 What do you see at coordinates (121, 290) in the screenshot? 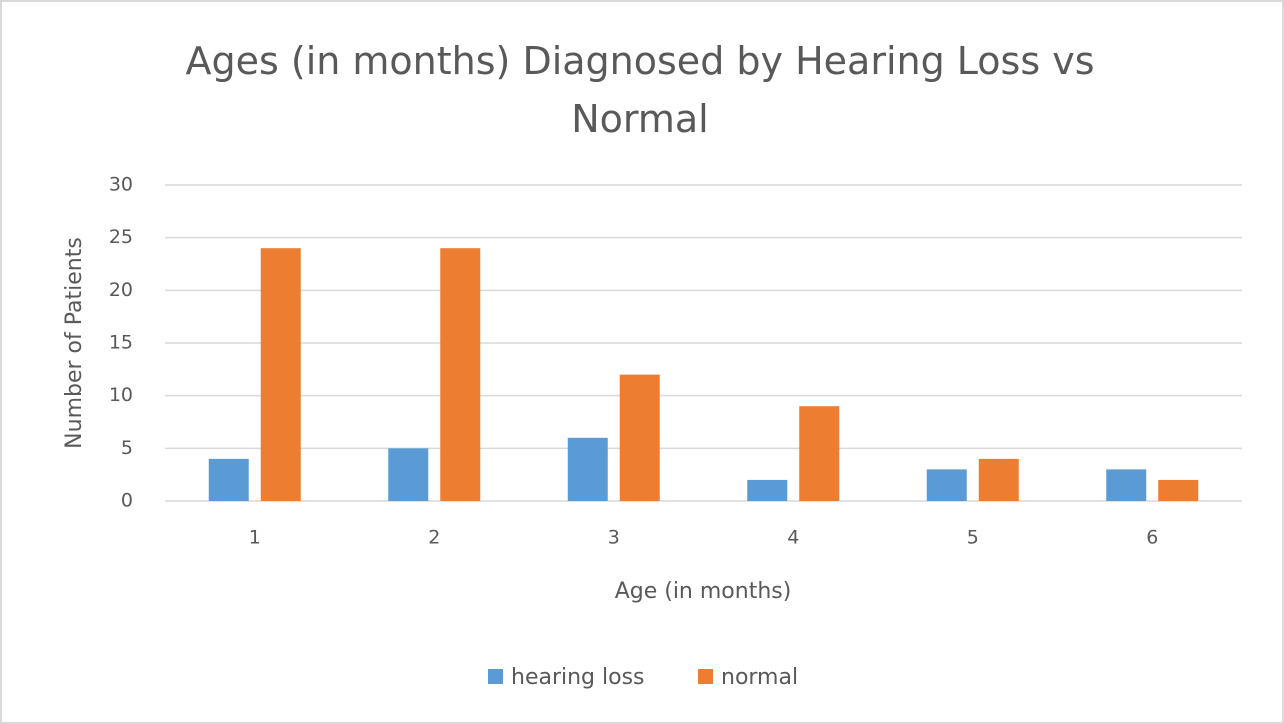
I see `y-tick-label: 20` at bounding box center [121, 290].